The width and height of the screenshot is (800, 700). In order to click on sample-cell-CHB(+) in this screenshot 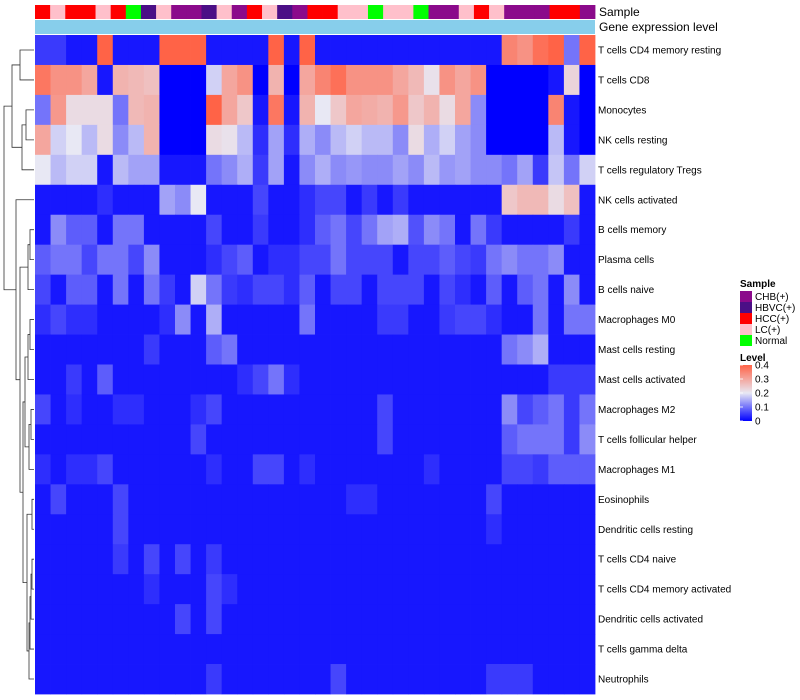, I will do `click(587, 12)`.